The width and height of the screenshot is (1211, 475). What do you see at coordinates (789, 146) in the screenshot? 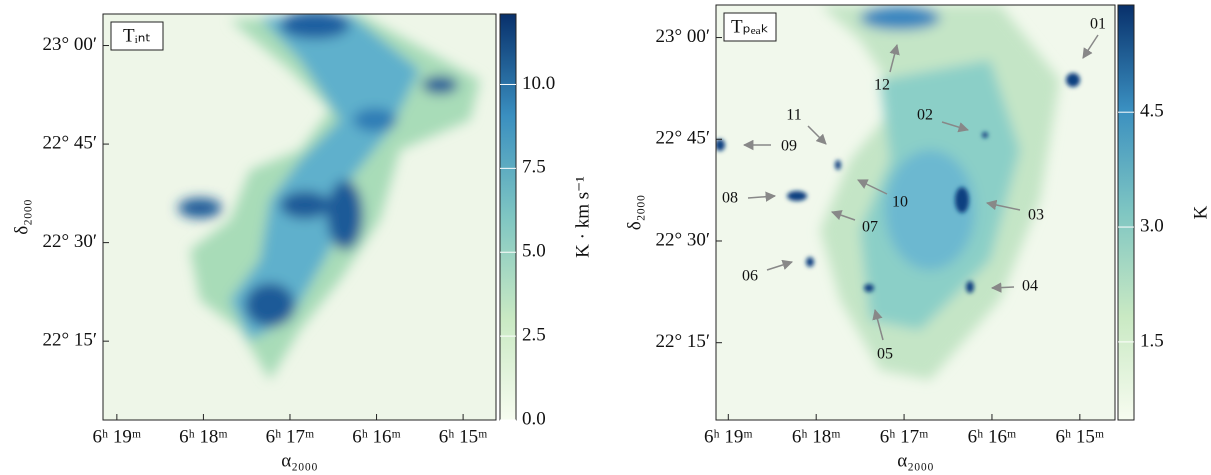
I see `annotation: 09` at bounding box center [789, 146].